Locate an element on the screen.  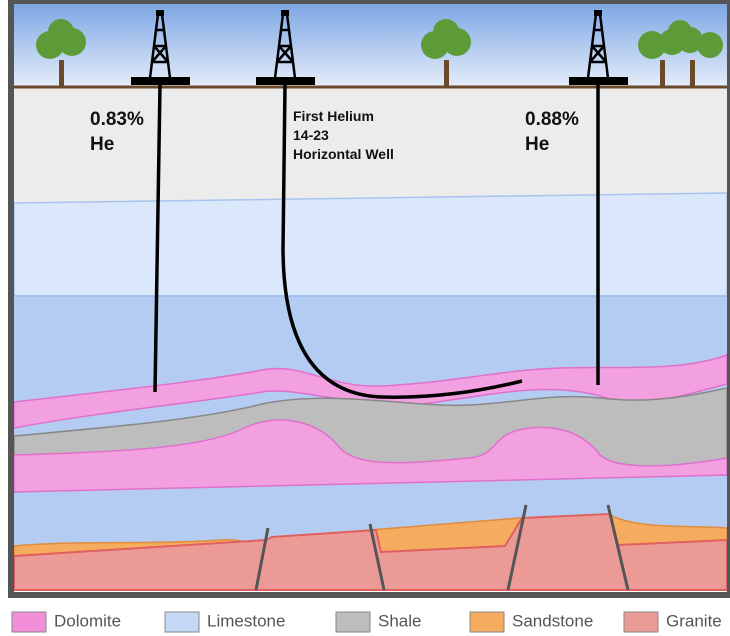
legend-label: Granite is located at coordinates (694, 620).